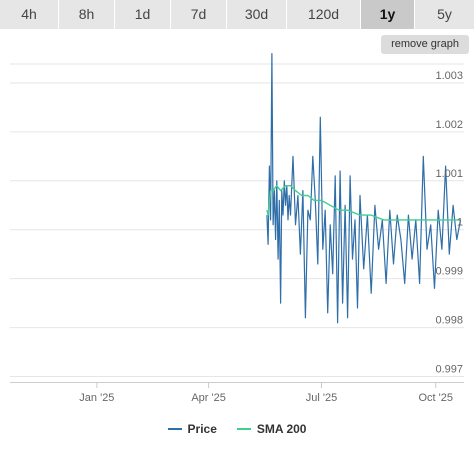 This screenshot has height=455, width=474. I want to click on x-tick-label: Jan '25, so click(96, 398).